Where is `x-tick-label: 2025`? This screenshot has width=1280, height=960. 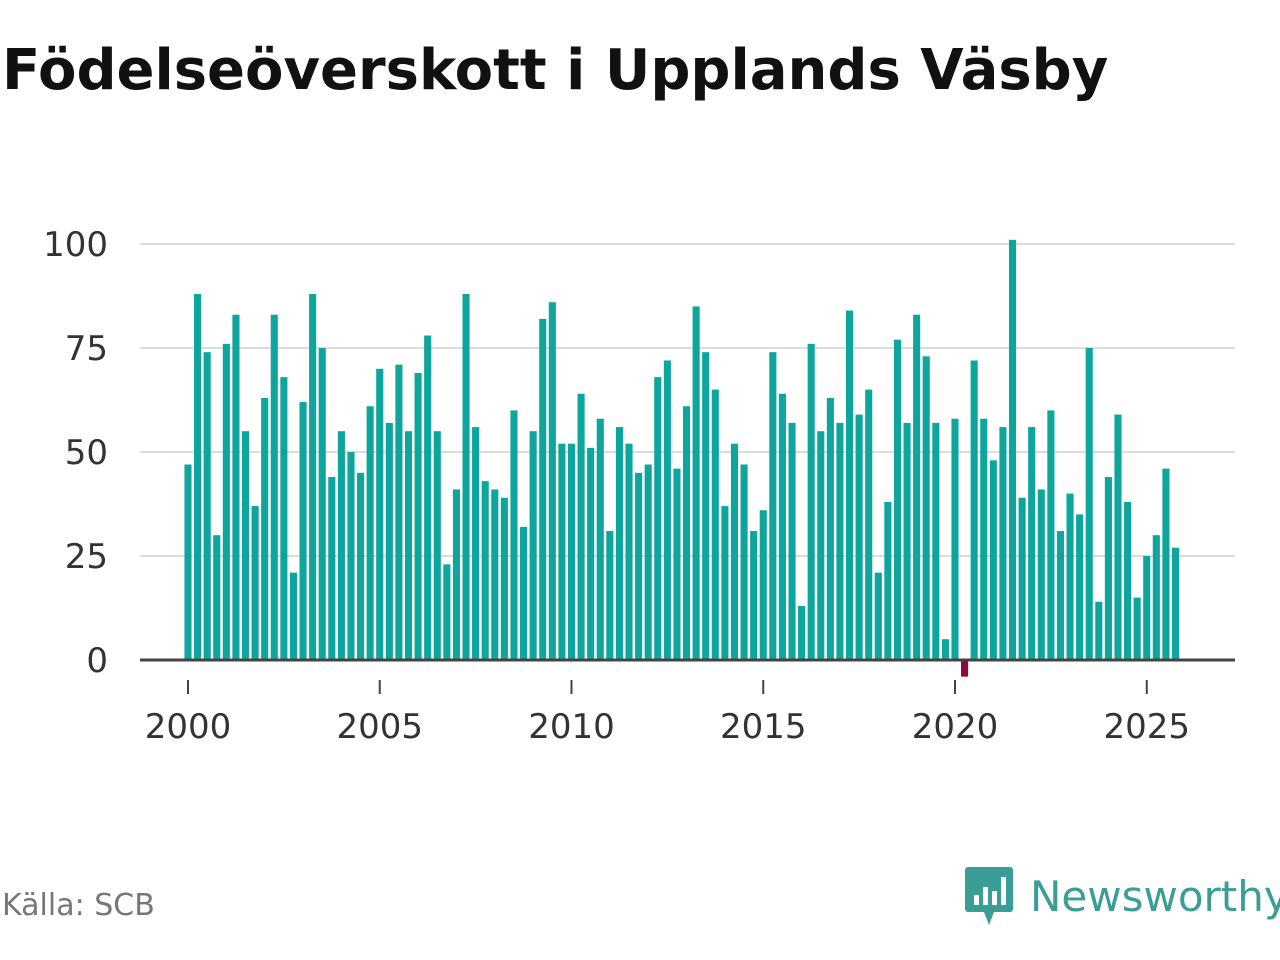 x-tick-label: 2025 is located at coordinates (1146, 727).